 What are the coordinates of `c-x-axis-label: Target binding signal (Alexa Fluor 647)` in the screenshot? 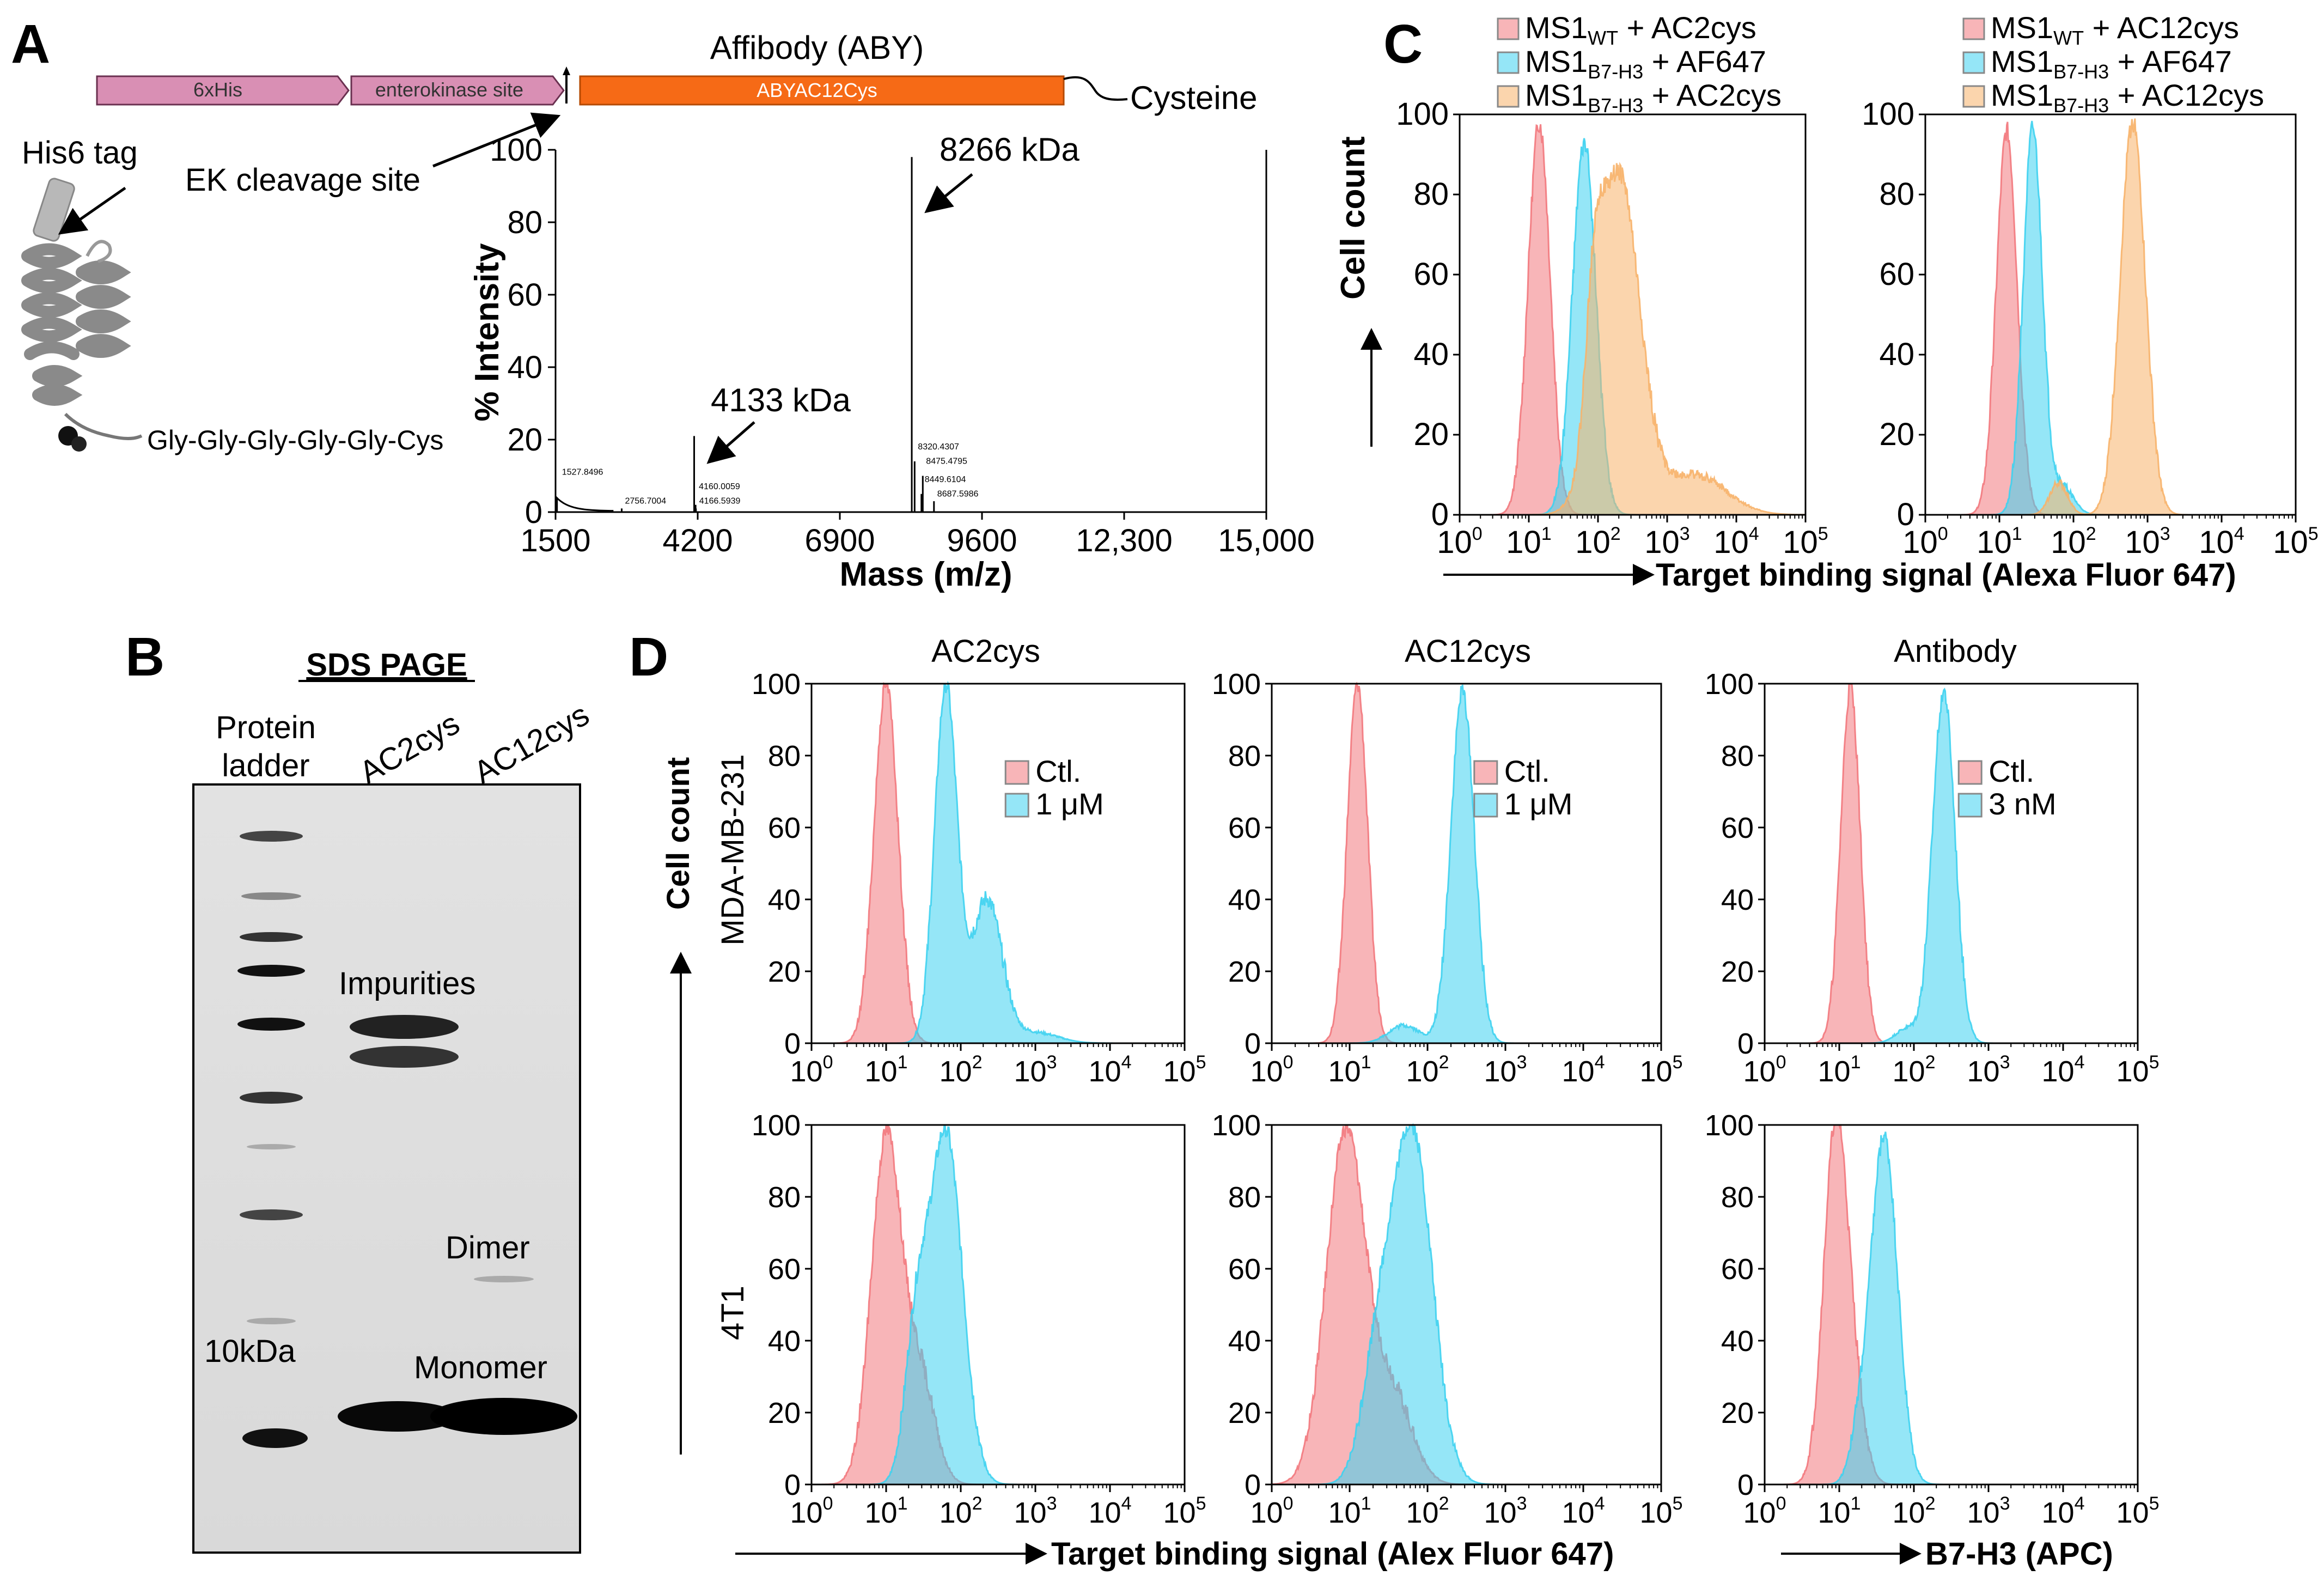 It's located at (1946, 575).